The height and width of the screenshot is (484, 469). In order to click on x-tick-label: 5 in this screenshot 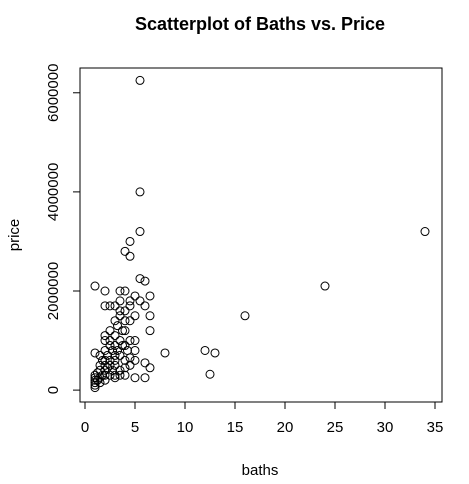, I will do `click(135, 427)`.